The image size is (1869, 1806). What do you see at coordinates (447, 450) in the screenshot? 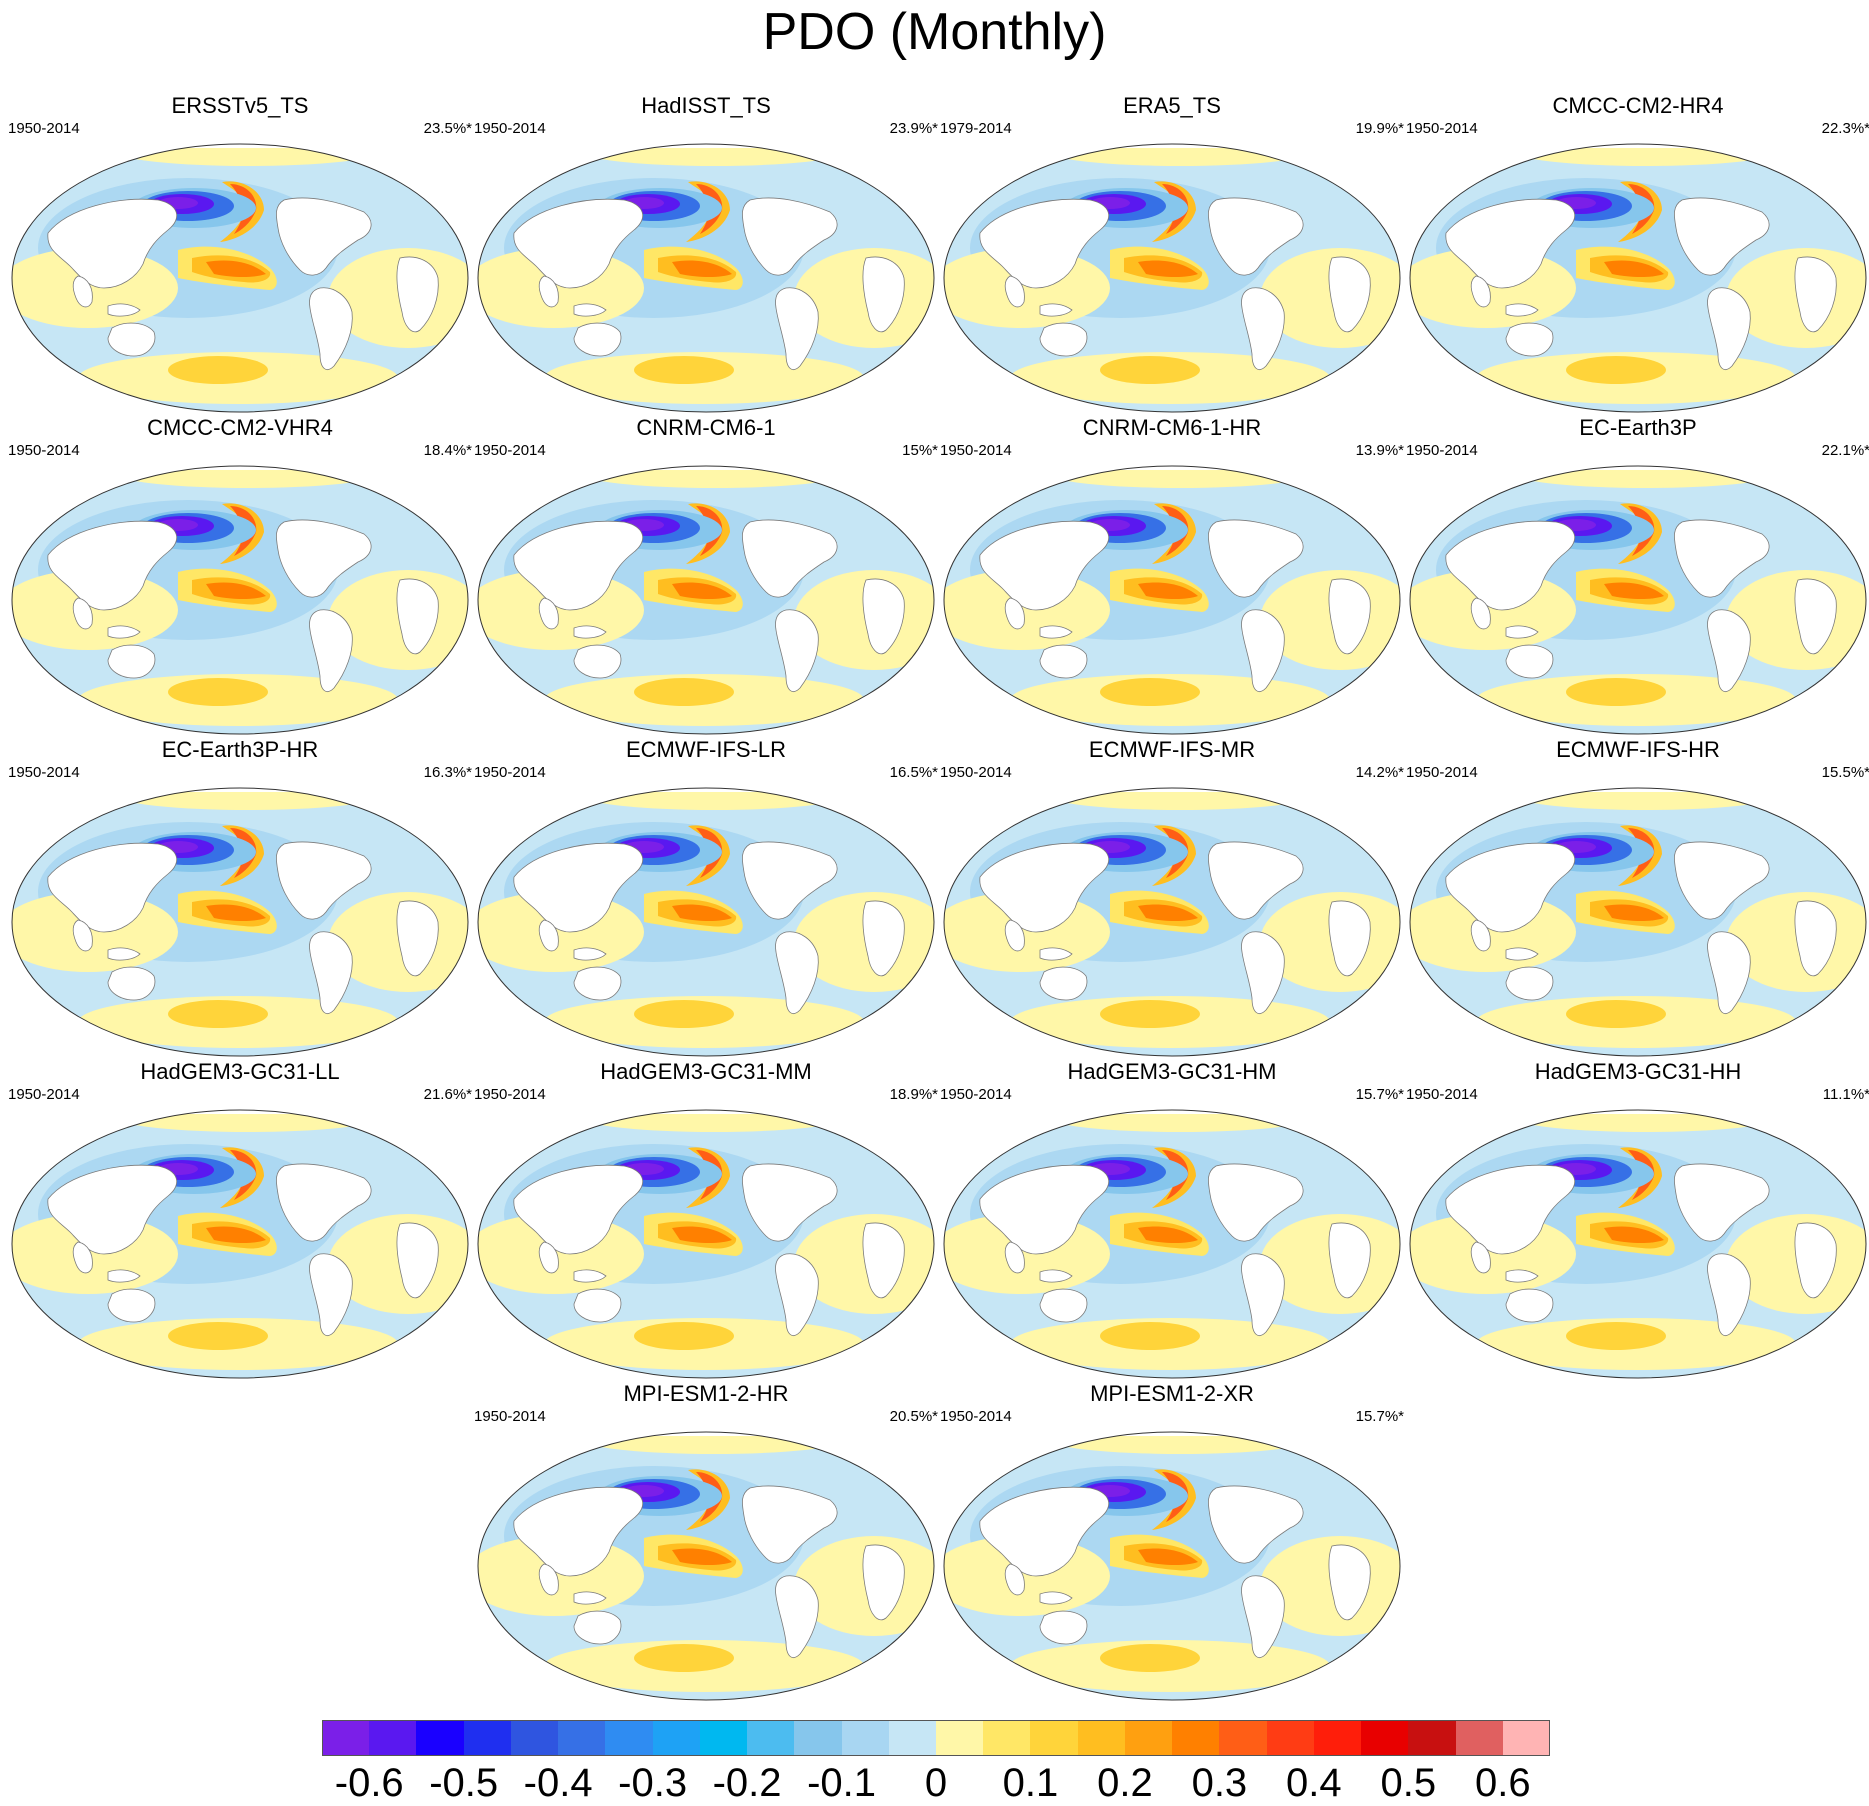
I see `panel-variance-explained: 18.4%*` at bounding box center [447, 450].